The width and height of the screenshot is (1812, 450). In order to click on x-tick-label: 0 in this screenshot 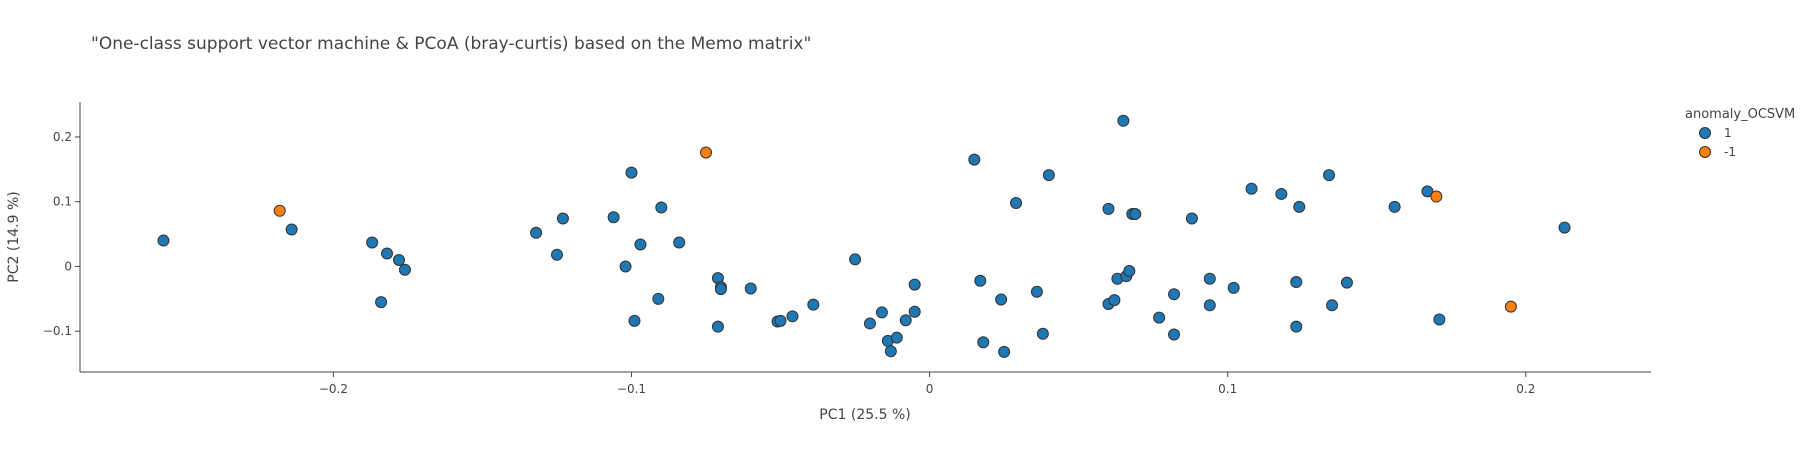, I will do `click(930, 389)`.